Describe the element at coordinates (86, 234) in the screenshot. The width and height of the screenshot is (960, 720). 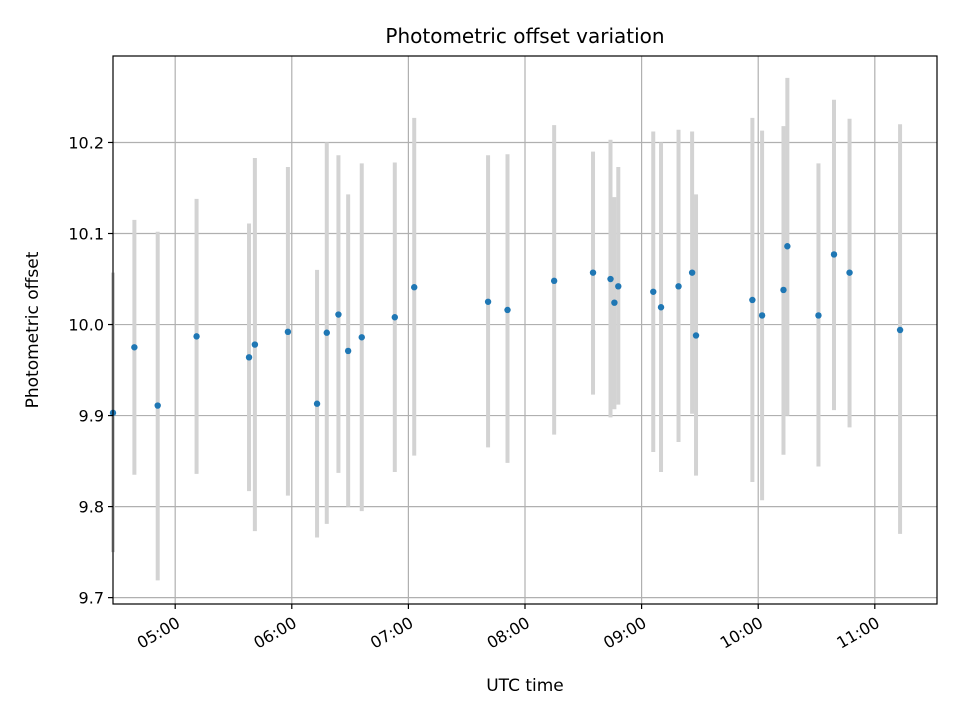
I see `y-tick-label: 10.1` at that location.